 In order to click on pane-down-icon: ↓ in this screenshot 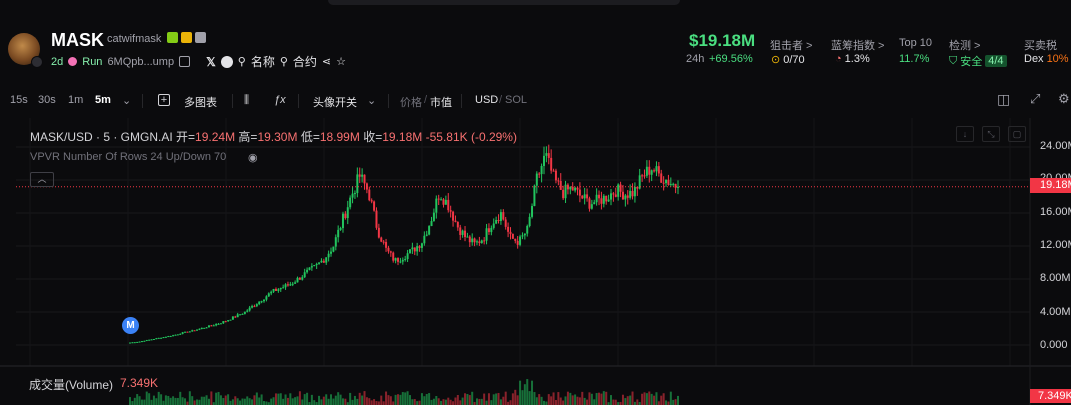, I will do `click(965, 134)`.